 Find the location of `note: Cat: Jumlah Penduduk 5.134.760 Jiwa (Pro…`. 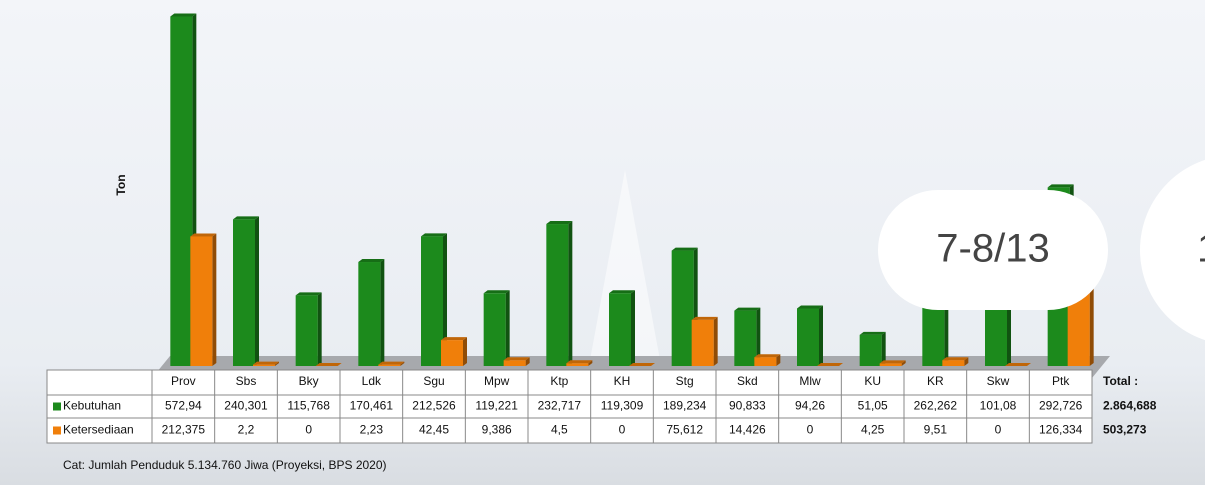

note: Cat: Jumlah Penduduk 5.134.760 Jiwa (Pro… is located at coordinates (225, 465).